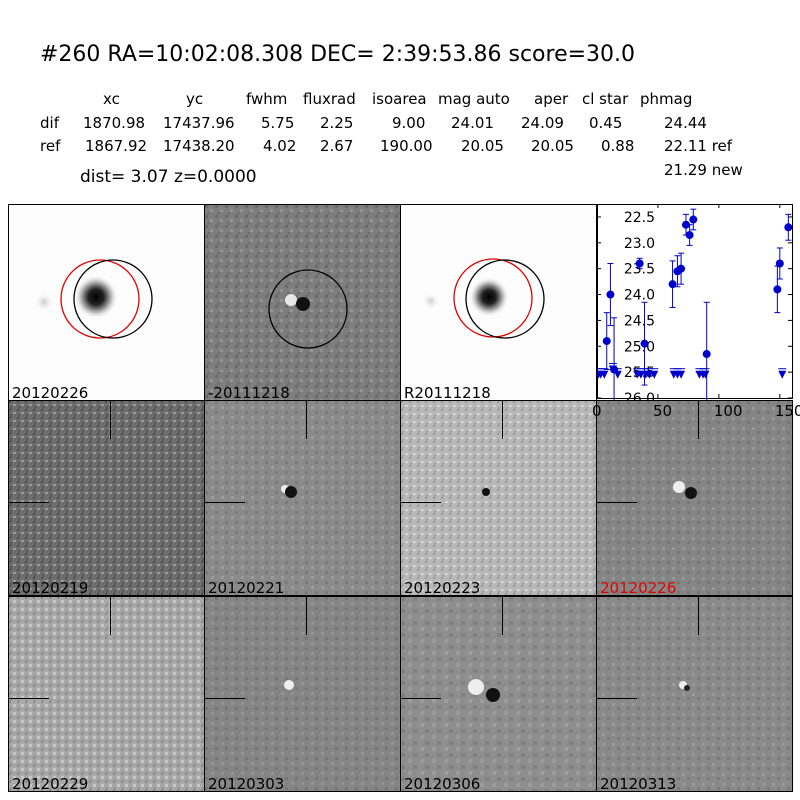  Describe the element at coordinates (116, 146) in the screenshot. I see `cell: 1867.92` at that location.